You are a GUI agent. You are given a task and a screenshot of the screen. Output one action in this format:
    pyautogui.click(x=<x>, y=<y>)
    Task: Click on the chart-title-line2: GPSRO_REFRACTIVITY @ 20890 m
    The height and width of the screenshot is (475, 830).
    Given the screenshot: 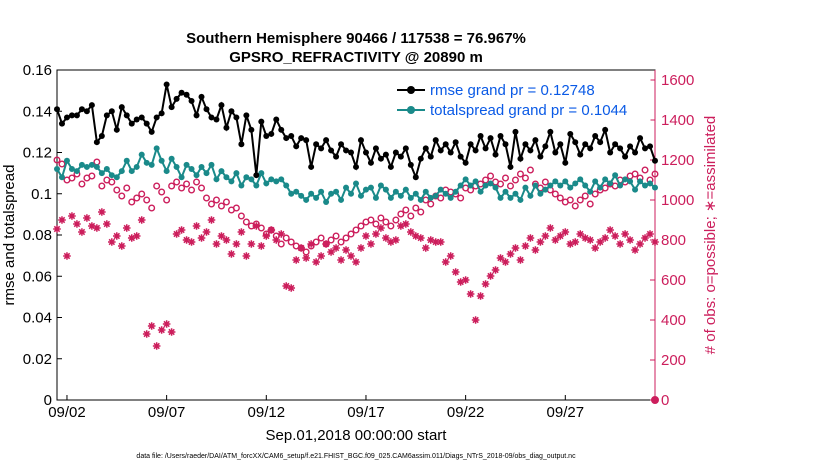 What is the action you would take?
    pyautogui.click(x=356, y=57)
    